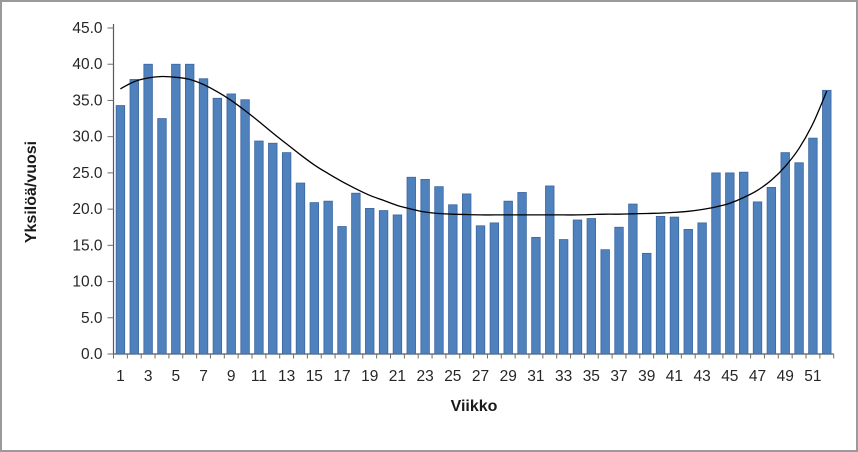 Image resolution: width=858 pixels, height=452 pixels. What do you see at coordinates (425, 376) in the screenshot?
I see `x-tick-label: 23` at bounding box center [425, 376].